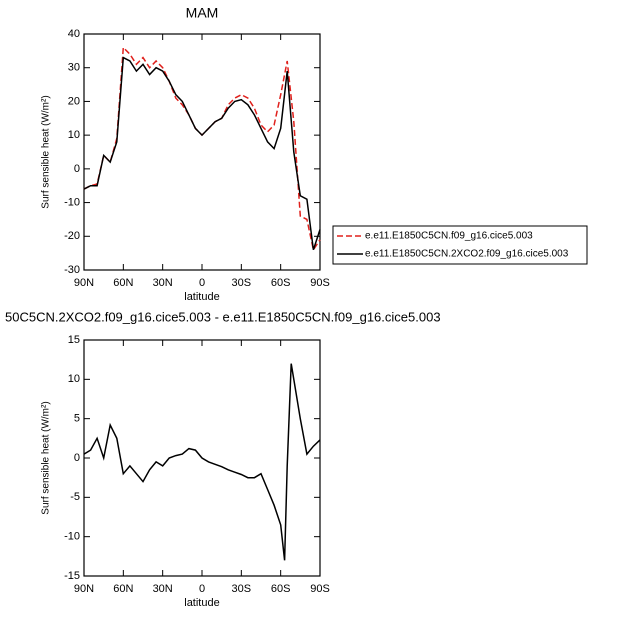 This screenshot has height=626, width=621. What do you see at coordinates (74, 68) in the screenshot?
I see `y-tick-label: 30` at bounding box center [74, 68].